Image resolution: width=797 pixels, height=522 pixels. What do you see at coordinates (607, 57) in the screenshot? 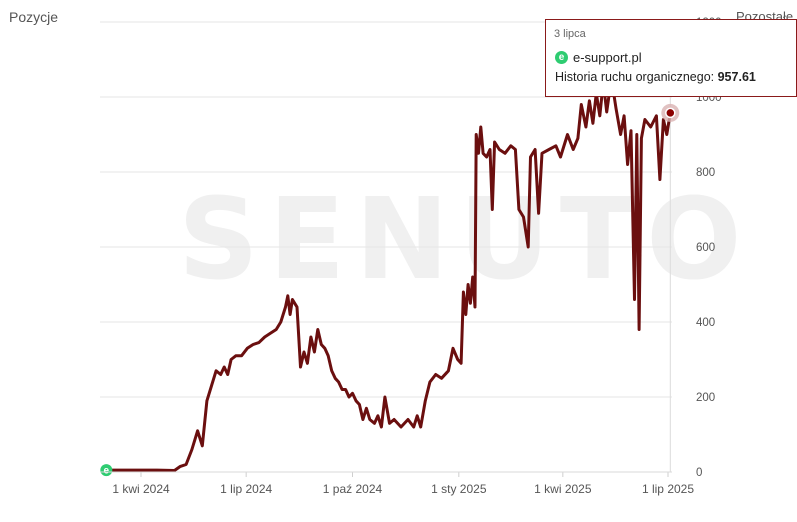
I see `tooltip-site: e-support.pl` at bounding box center [607, 57].